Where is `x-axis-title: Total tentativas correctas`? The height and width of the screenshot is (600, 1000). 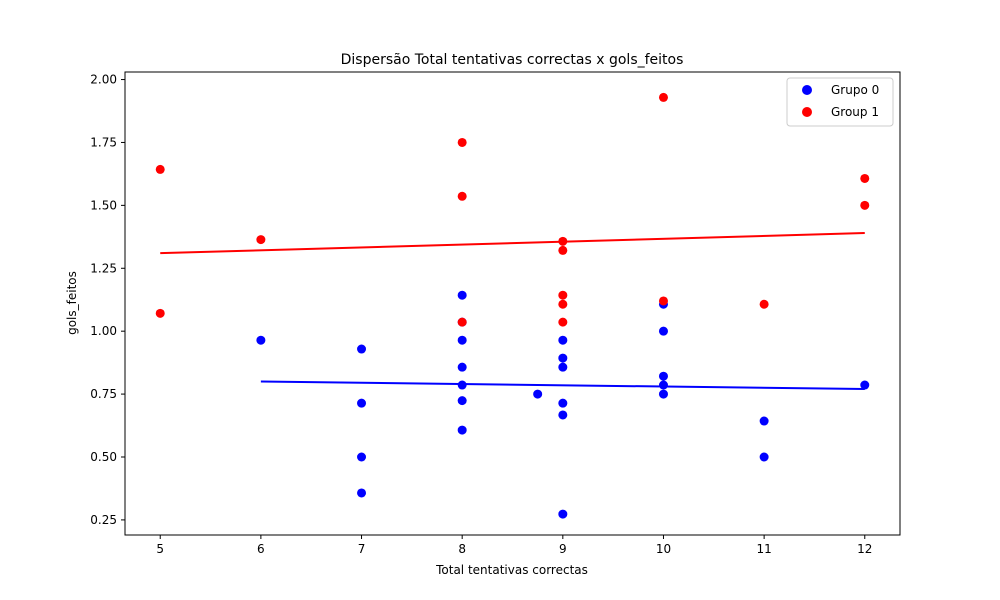 x-axis-title: Total tentativas correctas is located at coordinates (511, 570).